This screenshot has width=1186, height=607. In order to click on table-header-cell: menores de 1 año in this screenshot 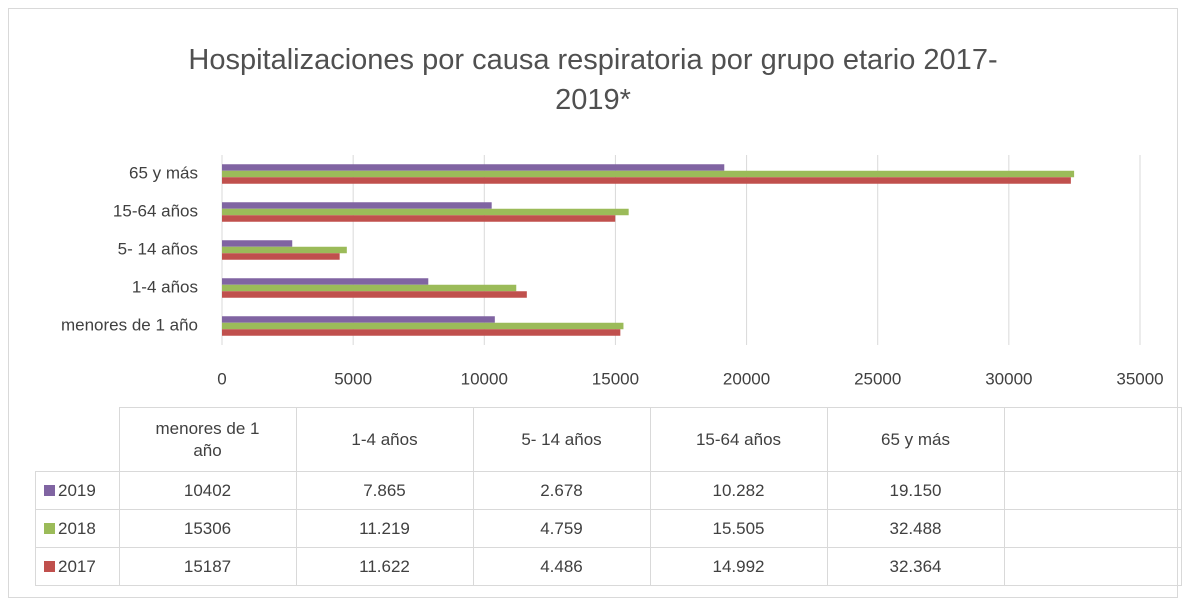, I will do `click(207, 439)`.